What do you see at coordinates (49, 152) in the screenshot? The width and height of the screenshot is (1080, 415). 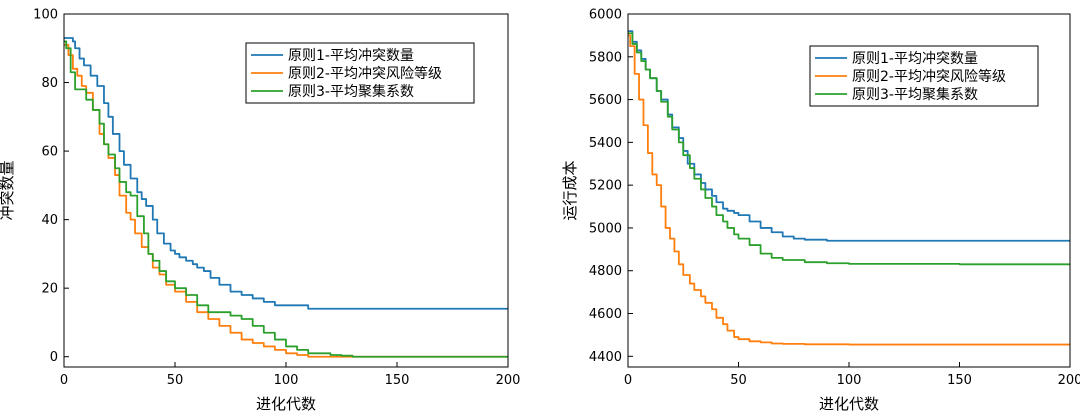 I see `y-tick-label: 60` at bounding box center [49, 152].